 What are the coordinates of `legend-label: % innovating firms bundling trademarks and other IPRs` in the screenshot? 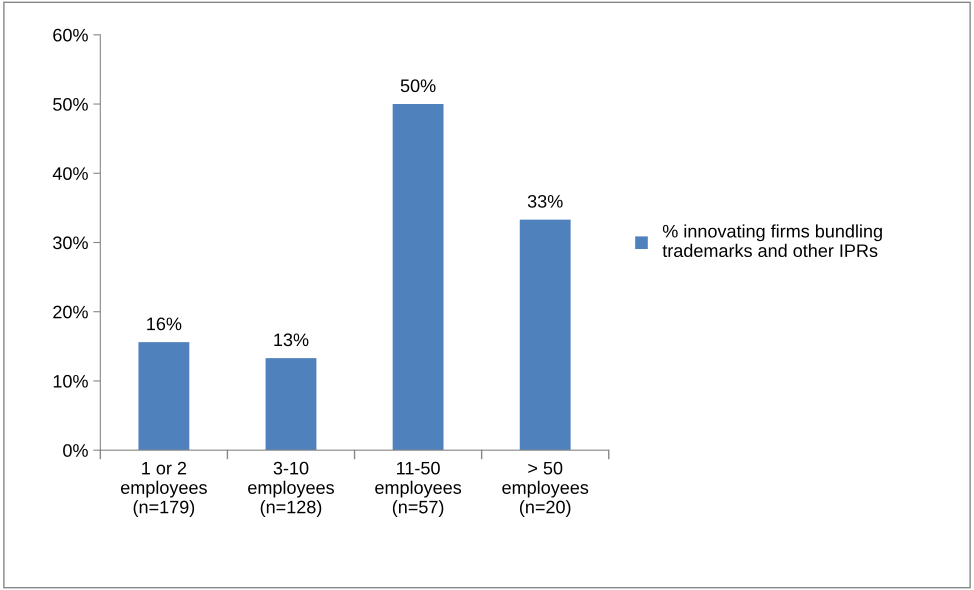 It's located at (772, 241).